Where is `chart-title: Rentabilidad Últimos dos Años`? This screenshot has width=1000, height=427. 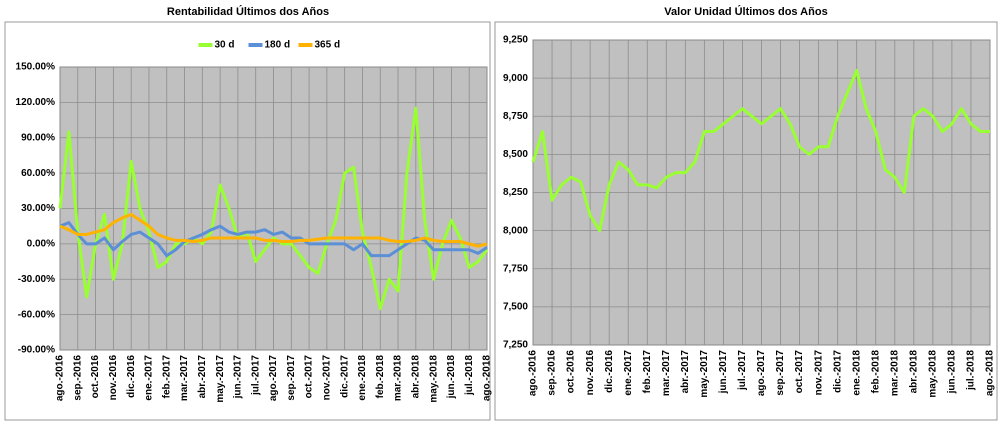 chart-title: Rentabilidad Últimos dos Años is located at coordinates (248, 11).